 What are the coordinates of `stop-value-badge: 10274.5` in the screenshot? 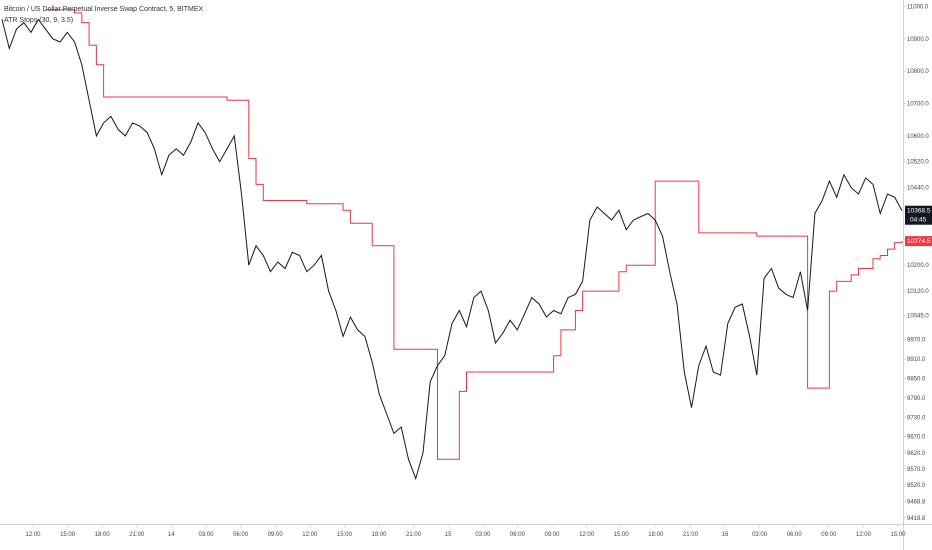 It's located at (918, 241).